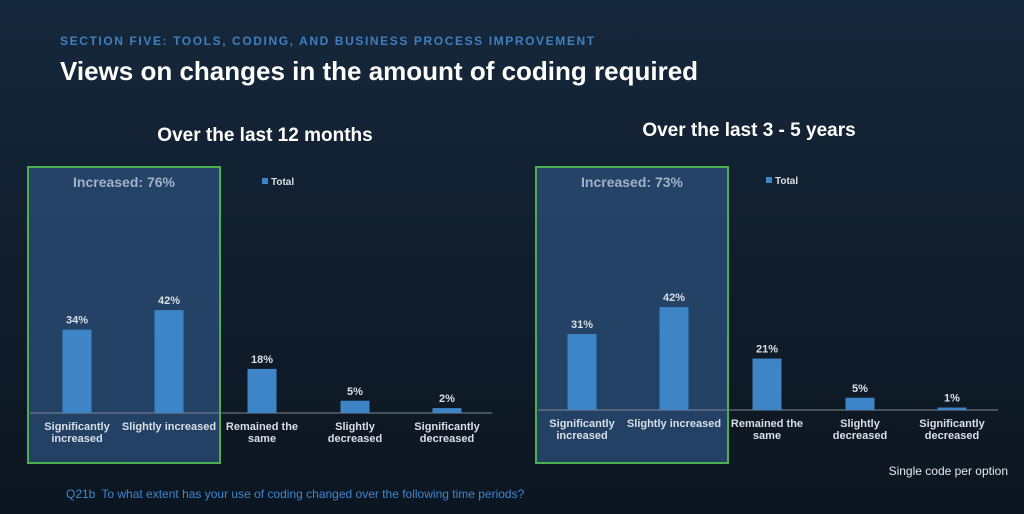 The image size is (1024, 514). What do you see at coordinates (81, 494) in the screenshot?
I see `question-id: Q21b` at bounding box center [81, 494].